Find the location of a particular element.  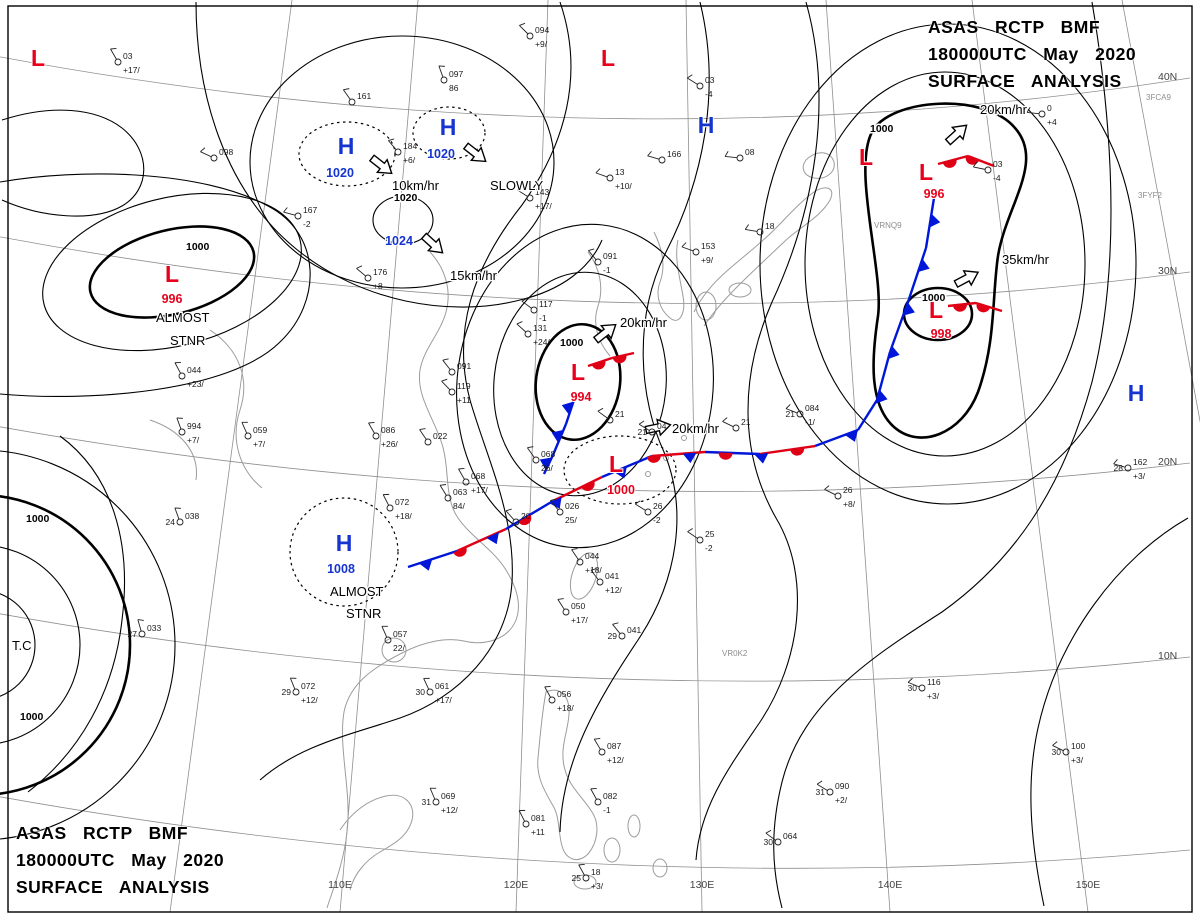

coast-yellow-sea is located at coordinates (599, 304).